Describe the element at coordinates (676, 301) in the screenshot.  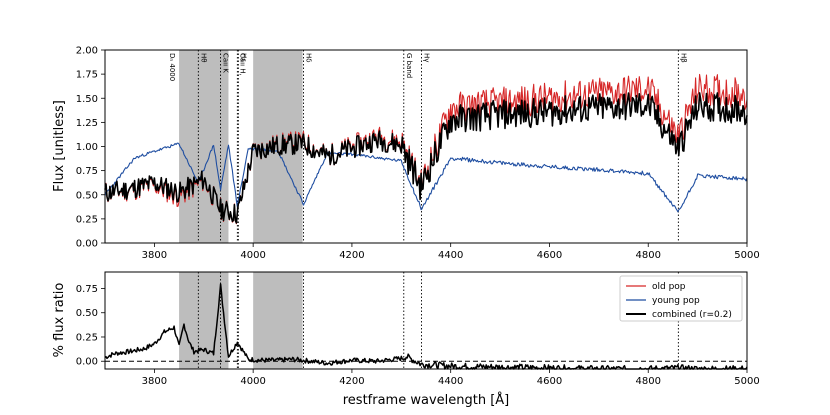
I see `legend-label-young-pop: young pop` at that location.